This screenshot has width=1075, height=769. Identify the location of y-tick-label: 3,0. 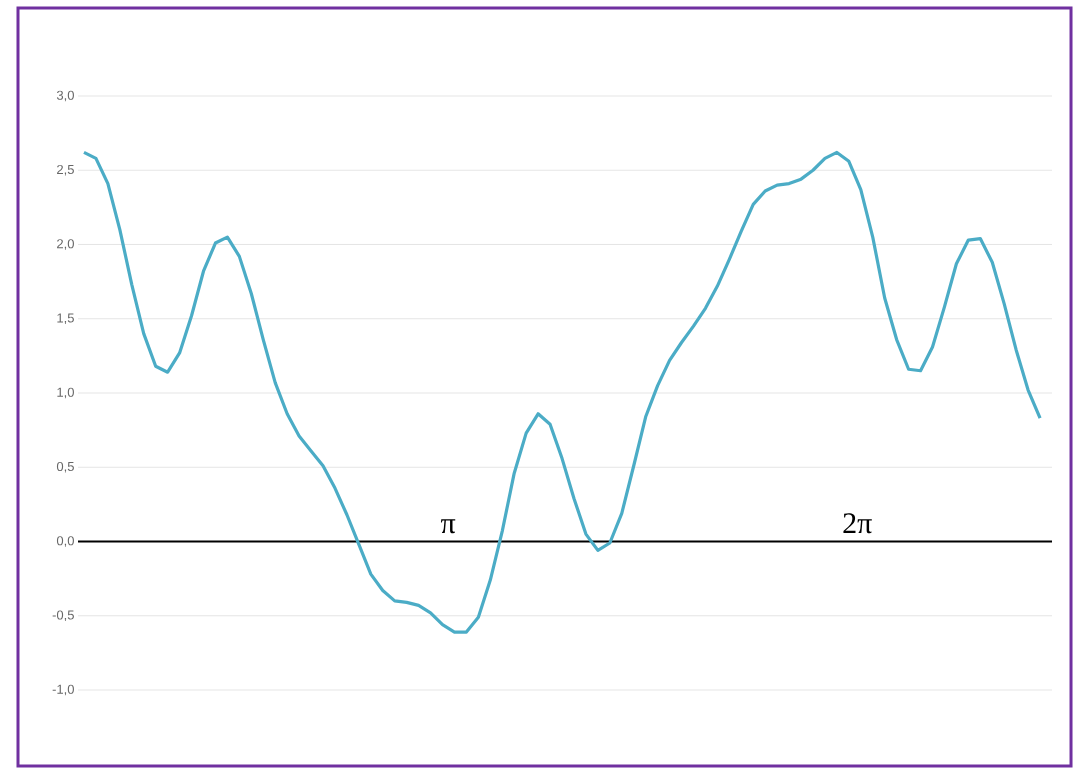
(65, 96).